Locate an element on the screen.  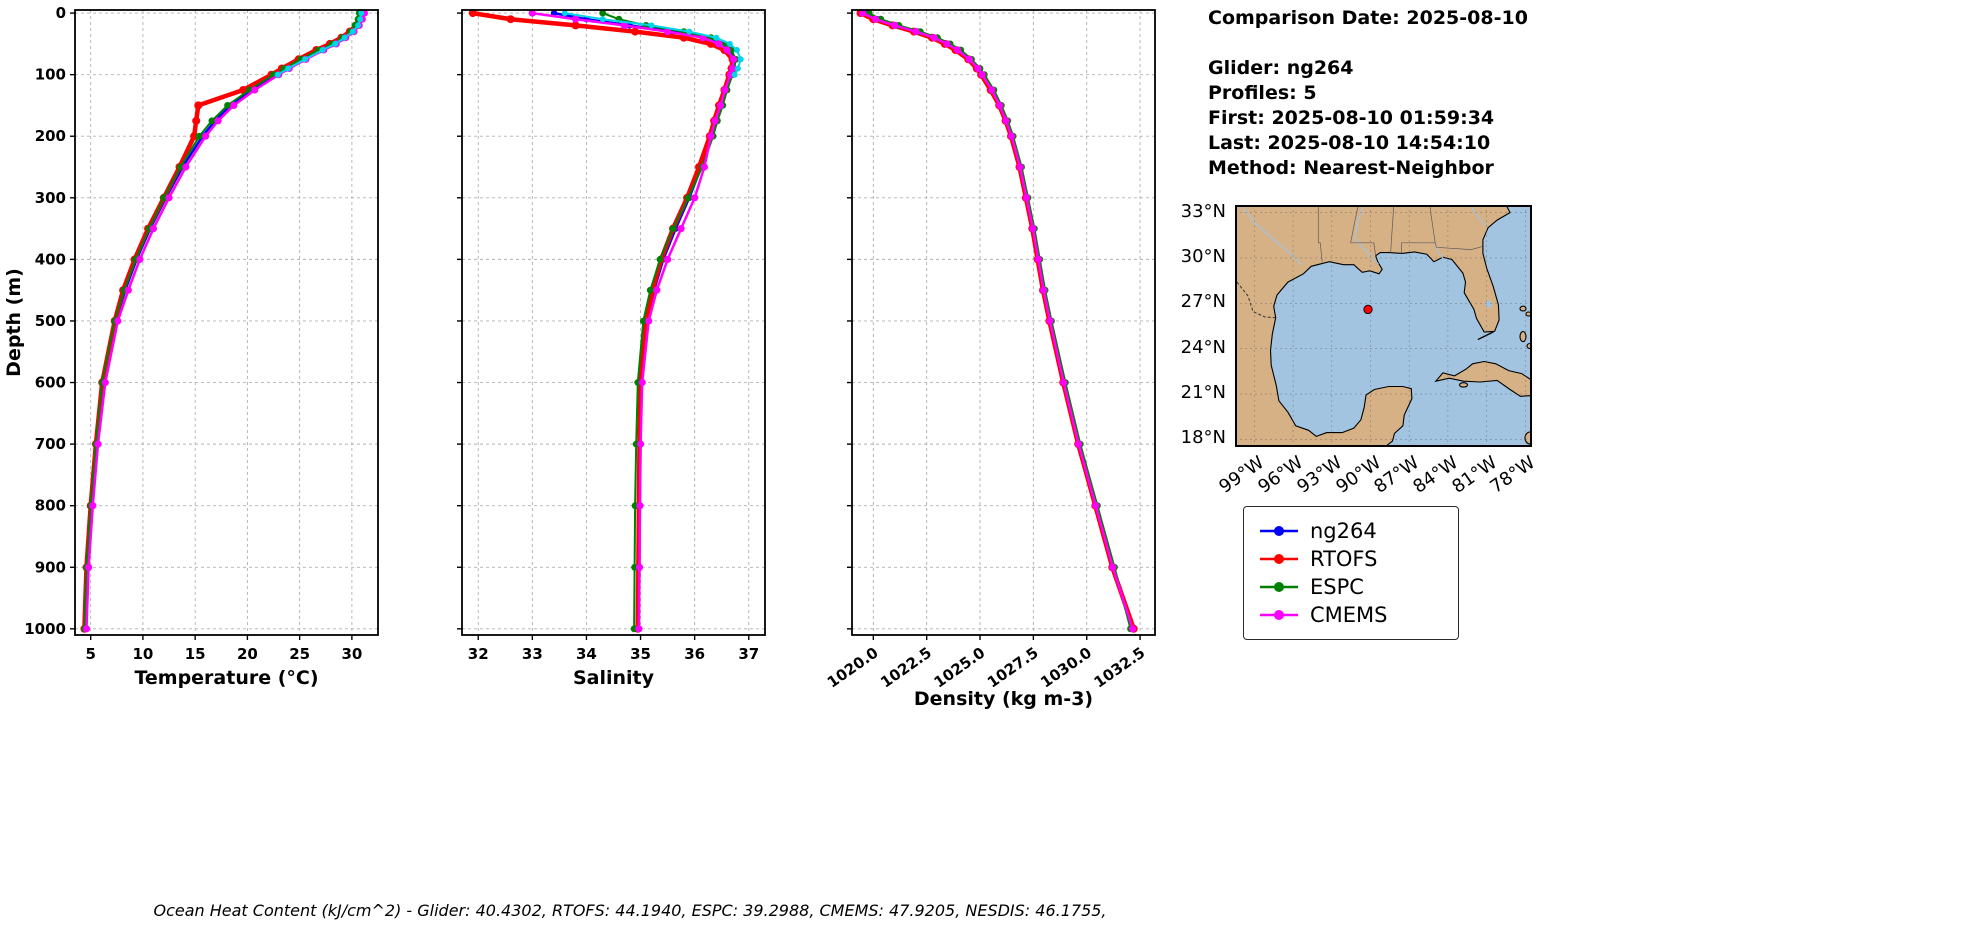
x-axis-label: Density (kg m-3) is located at coordinates (1003, 699).